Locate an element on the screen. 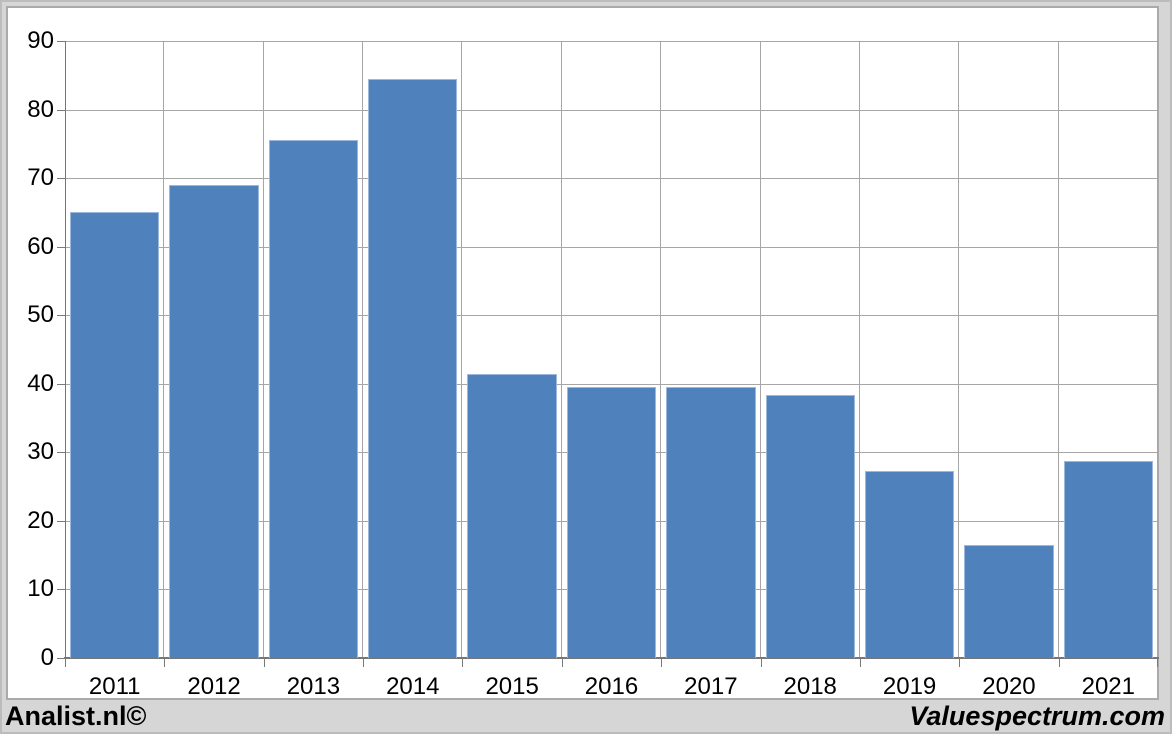 The width and height of the screenshot is (1172, 734). bar-2015 is located at coordinates (512, 515).